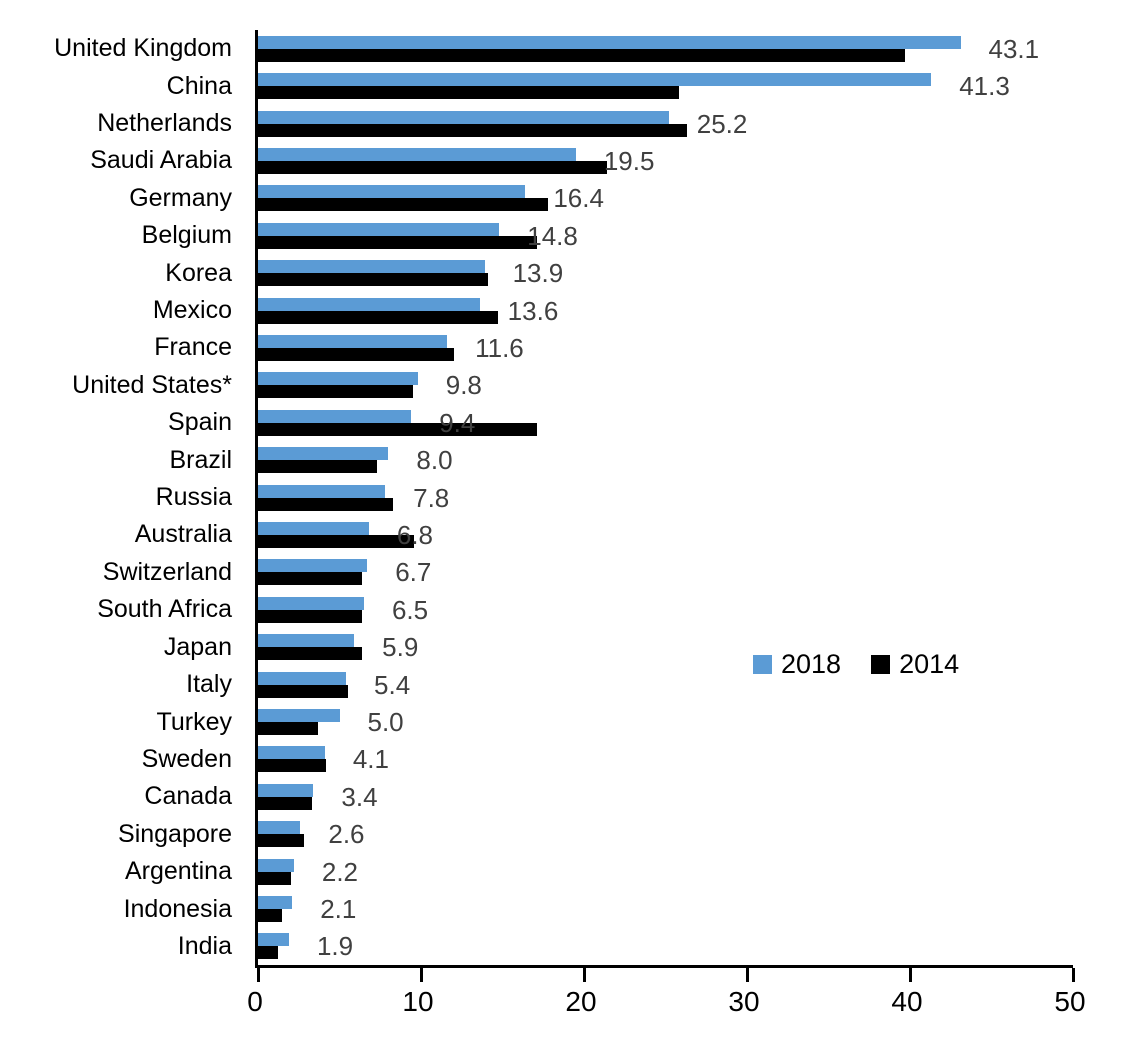  Describe the element at coordinates (143, 48) in the screenshot. I see `category-label: United Kingdom` at that location.